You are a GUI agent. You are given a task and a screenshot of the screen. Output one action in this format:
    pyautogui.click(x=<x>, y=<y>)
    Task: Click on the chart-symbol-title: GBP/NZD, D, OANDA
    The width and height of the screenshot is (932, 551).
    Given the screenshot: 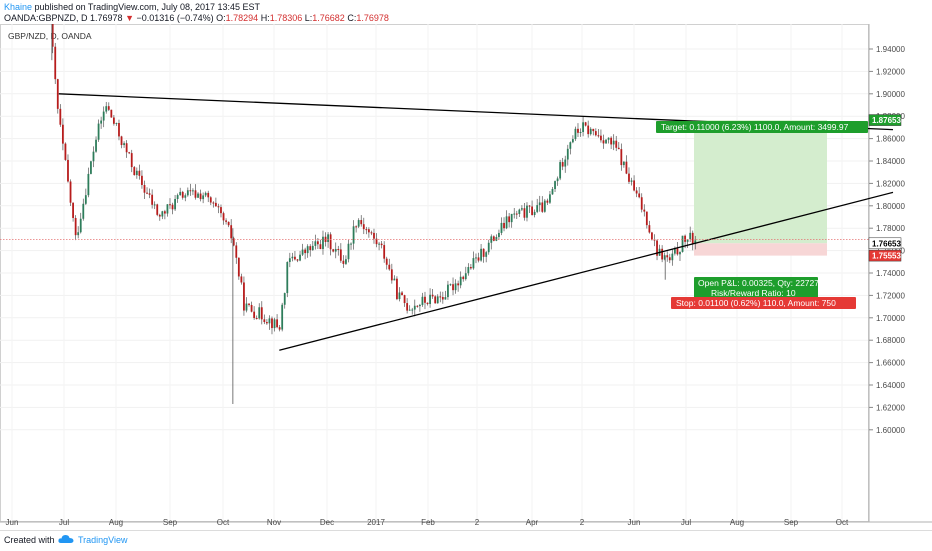 What is the action you would take?
    pyautogui.click(x=50, y=36)
    